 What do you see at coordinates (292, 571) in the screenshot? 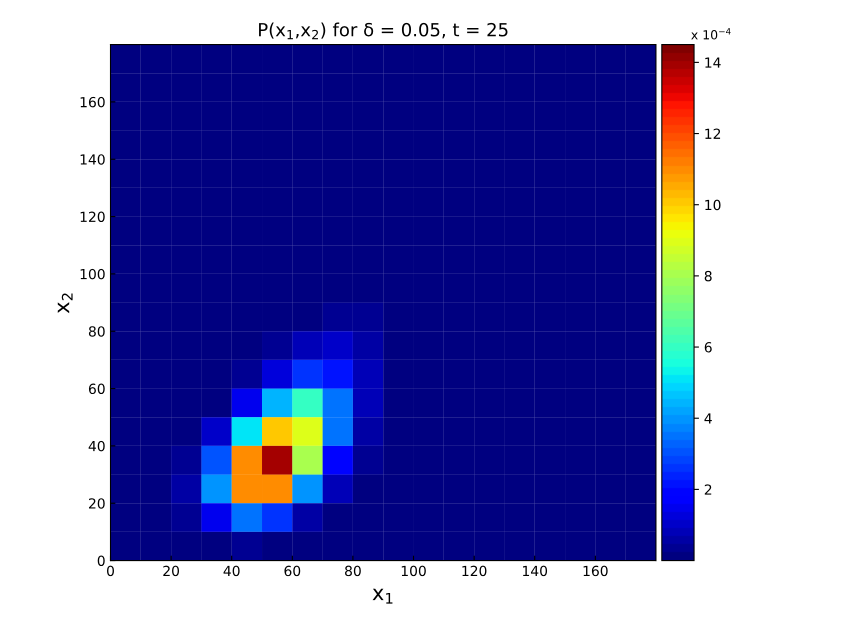
I see `x-tick-label: 60` at bounding box center [292, 571].